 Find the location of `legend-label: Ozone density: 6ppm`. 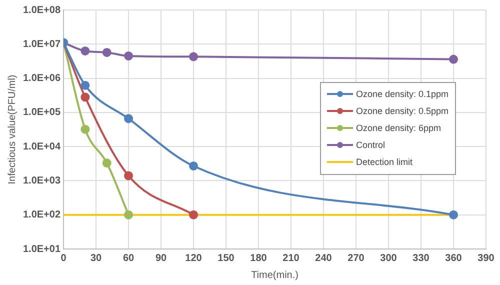

legend-label: Ozone density: 6ppm is located at coordinates (399, 128).